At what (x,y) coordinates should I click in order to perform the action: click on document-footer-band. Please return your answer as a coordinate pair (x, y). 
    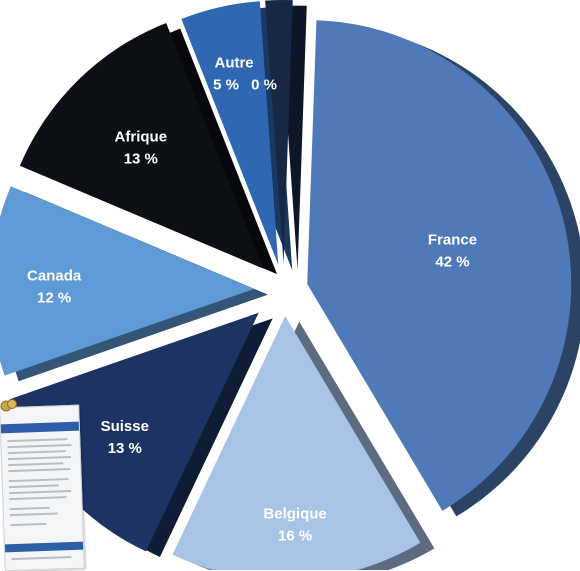
    Looking at the image, I should click on (44, 547).